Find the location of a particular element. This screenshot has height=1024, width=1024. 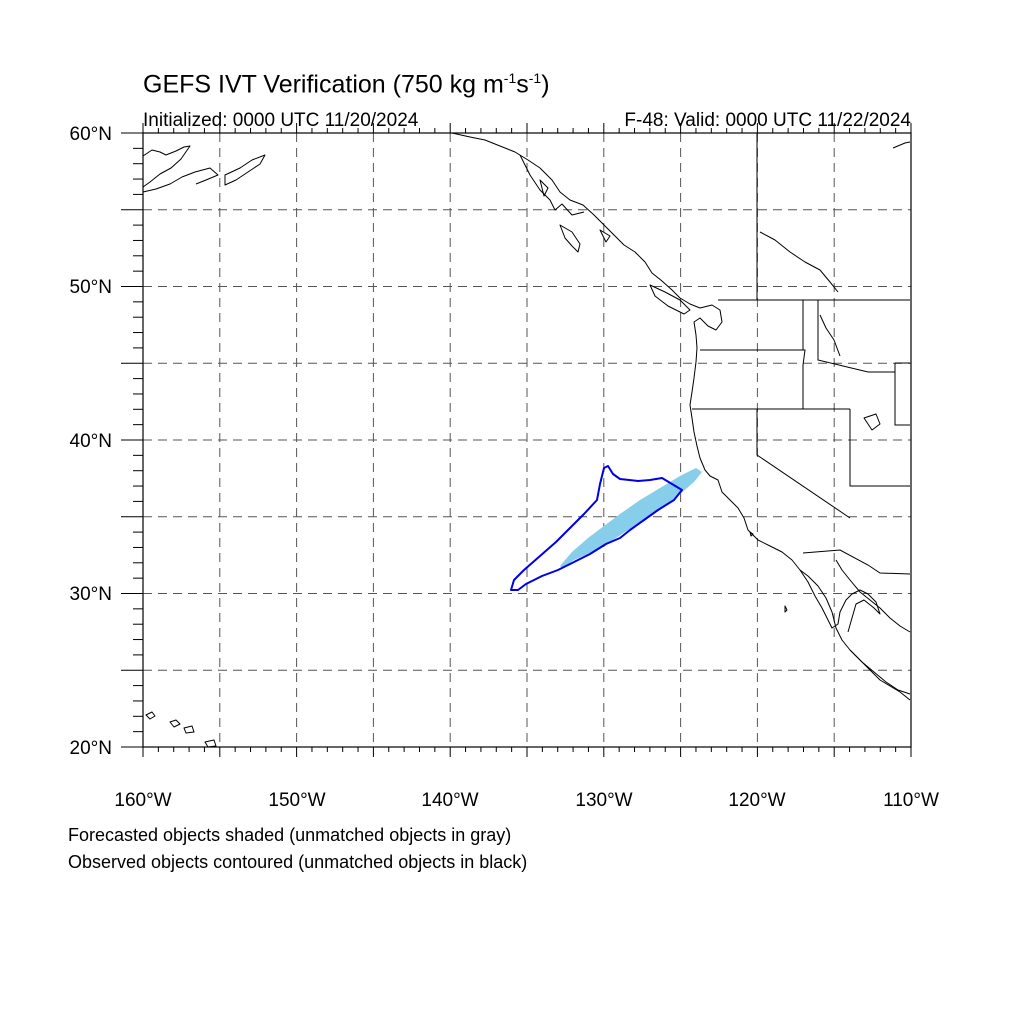

lon-label-110w: 110°W is located at coordinates (911, 800).